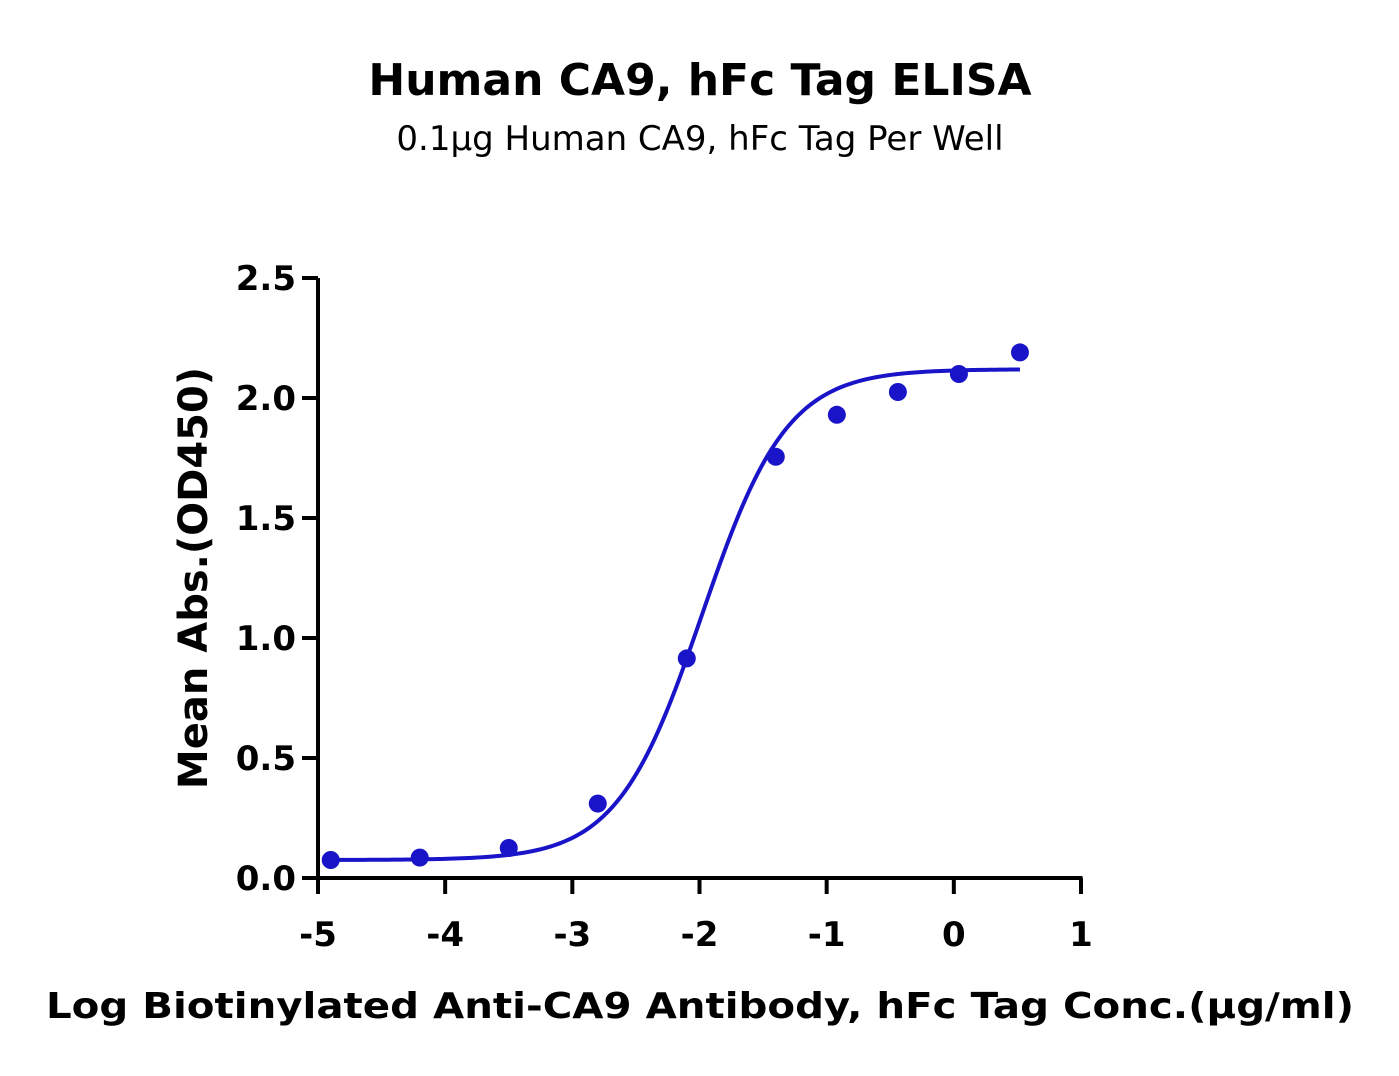 The image size is (1399, 1076). I want to click on y-axis-label: Mean Abs.(OD450), so click(194, 578).